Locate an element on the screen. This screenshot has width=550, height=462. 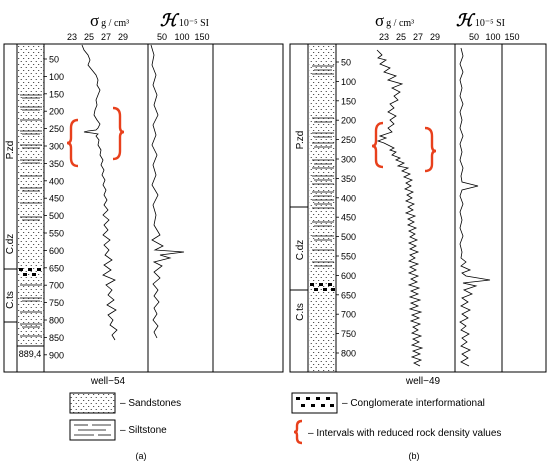
panel-a-depth-tick-label: 300 is located at coordinates (56, 147).